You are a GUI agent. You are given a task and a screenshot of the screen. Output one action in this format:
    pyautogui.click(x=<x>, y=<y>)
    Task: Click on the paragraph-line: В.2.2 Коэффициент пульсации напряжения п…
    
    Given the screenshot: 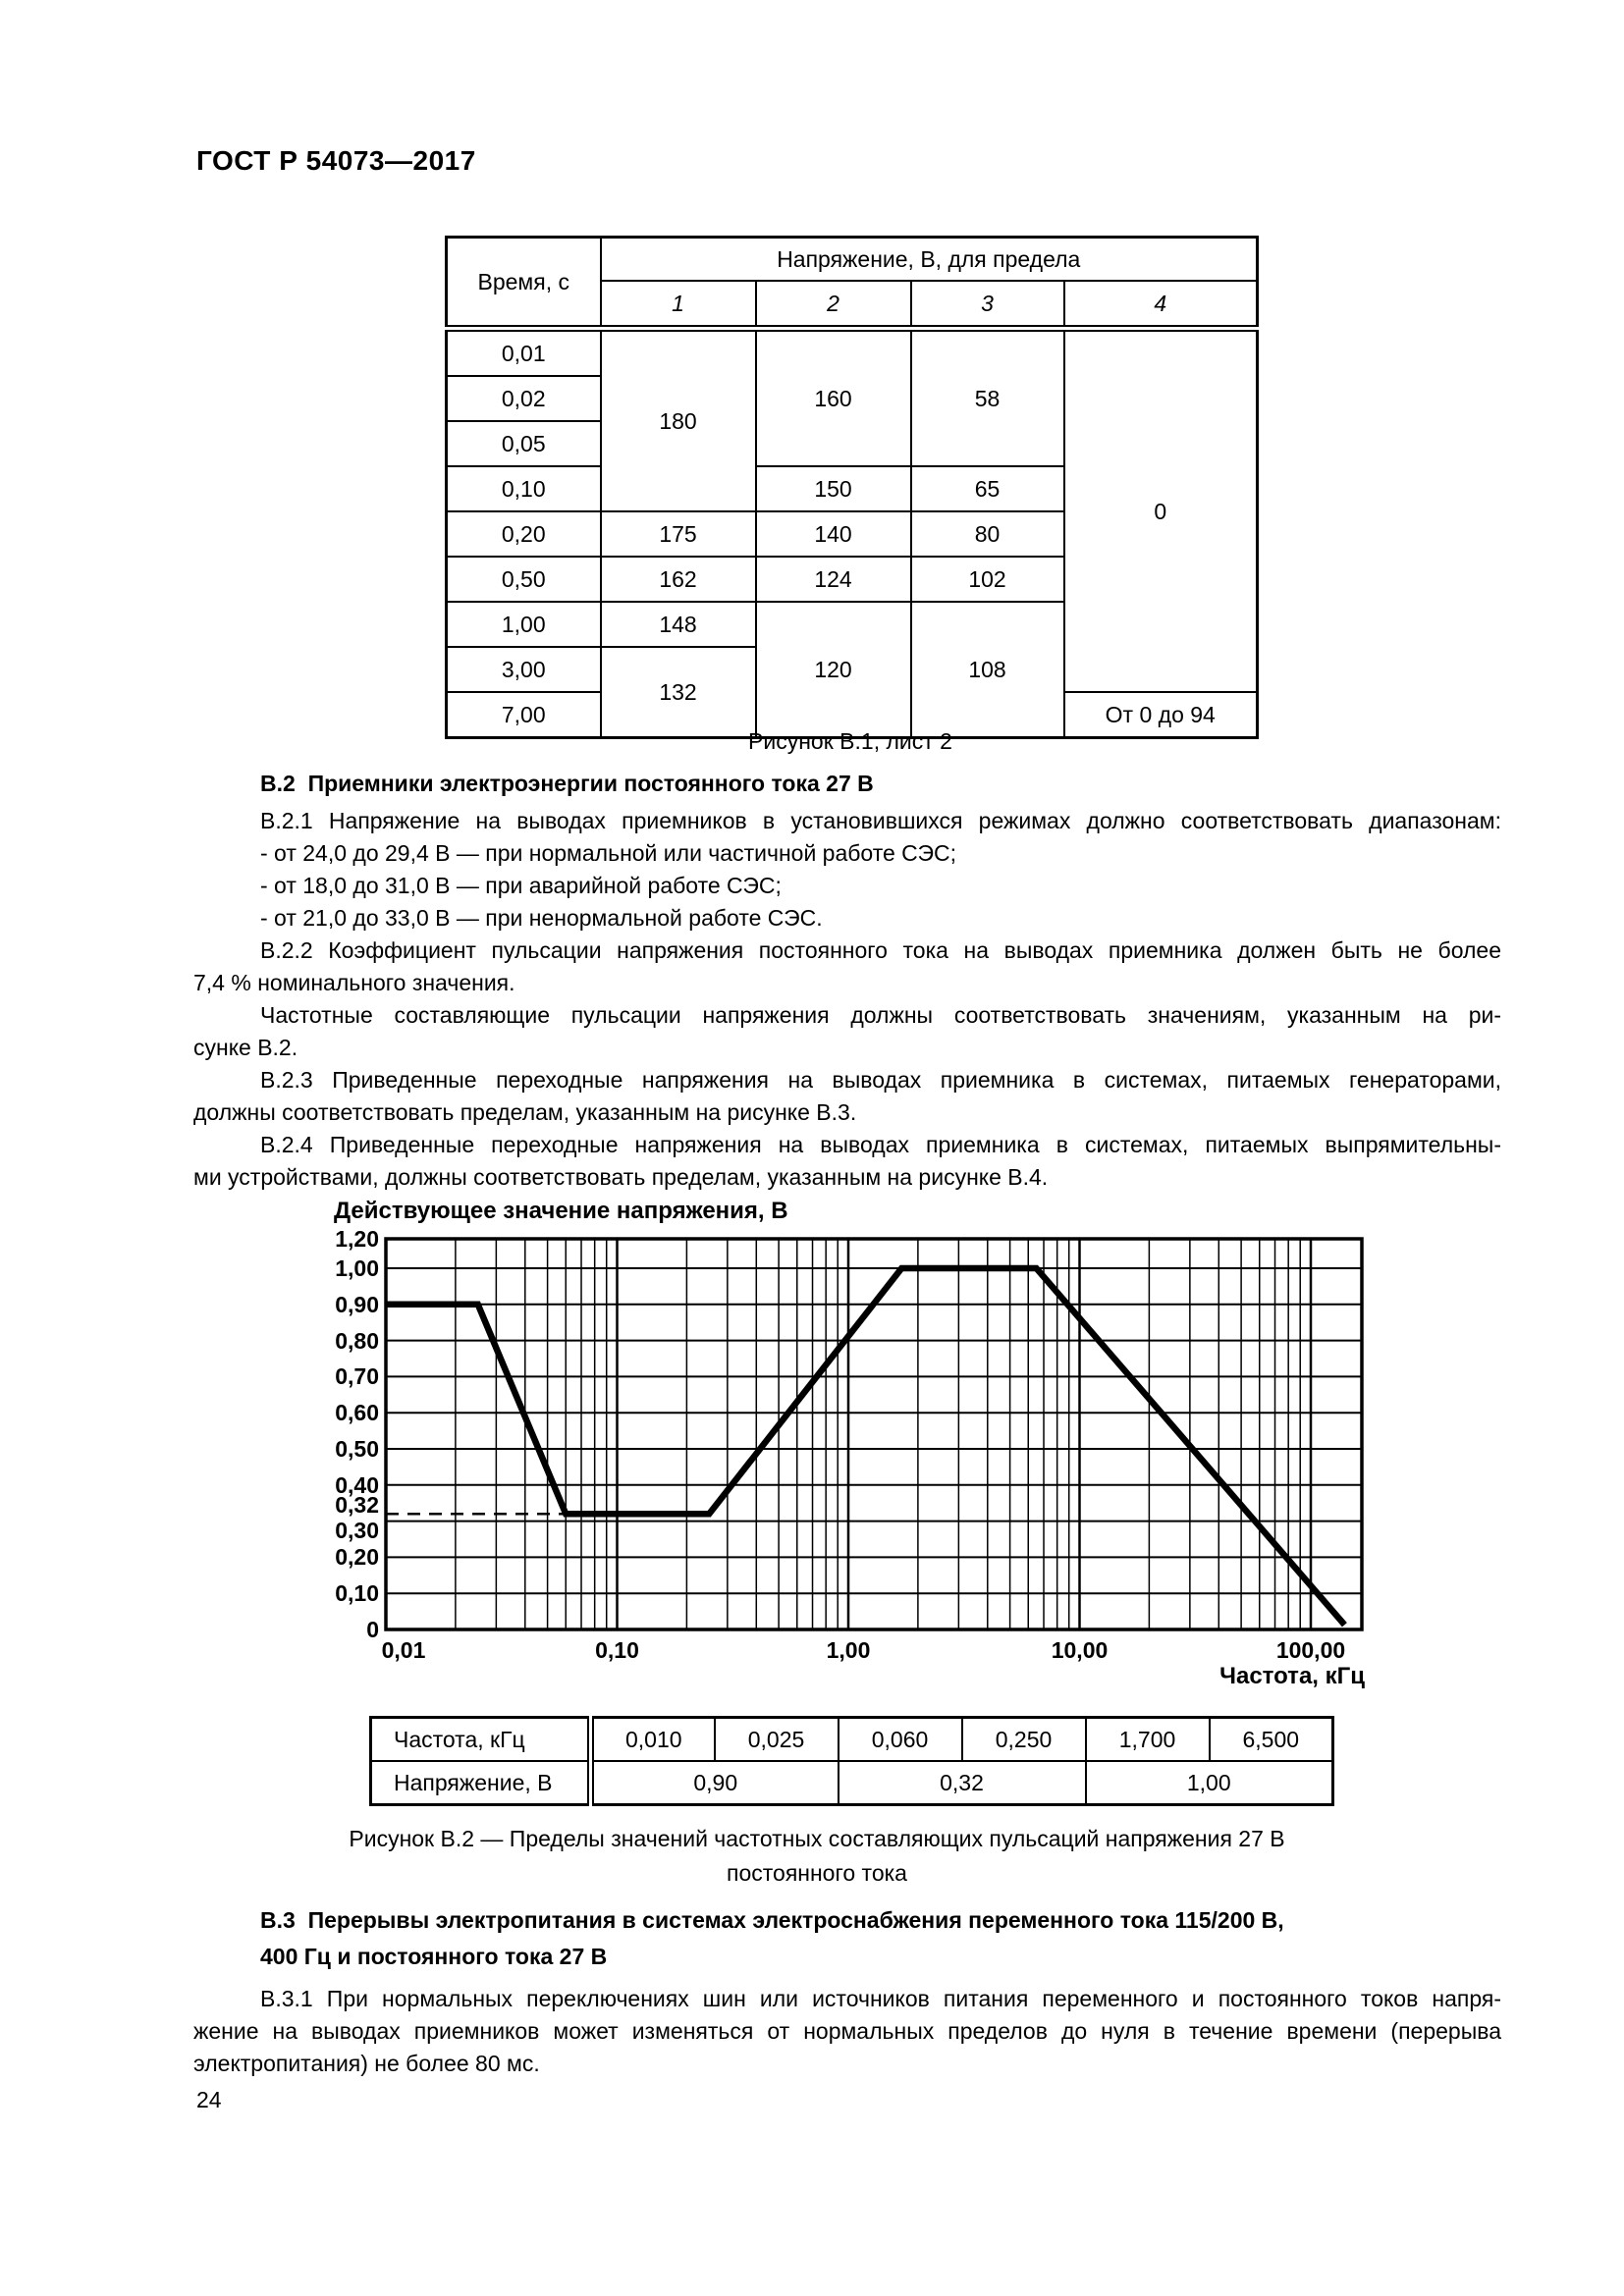 What is the action you would take?
    pyautogui.click(x=880, y=950)
    